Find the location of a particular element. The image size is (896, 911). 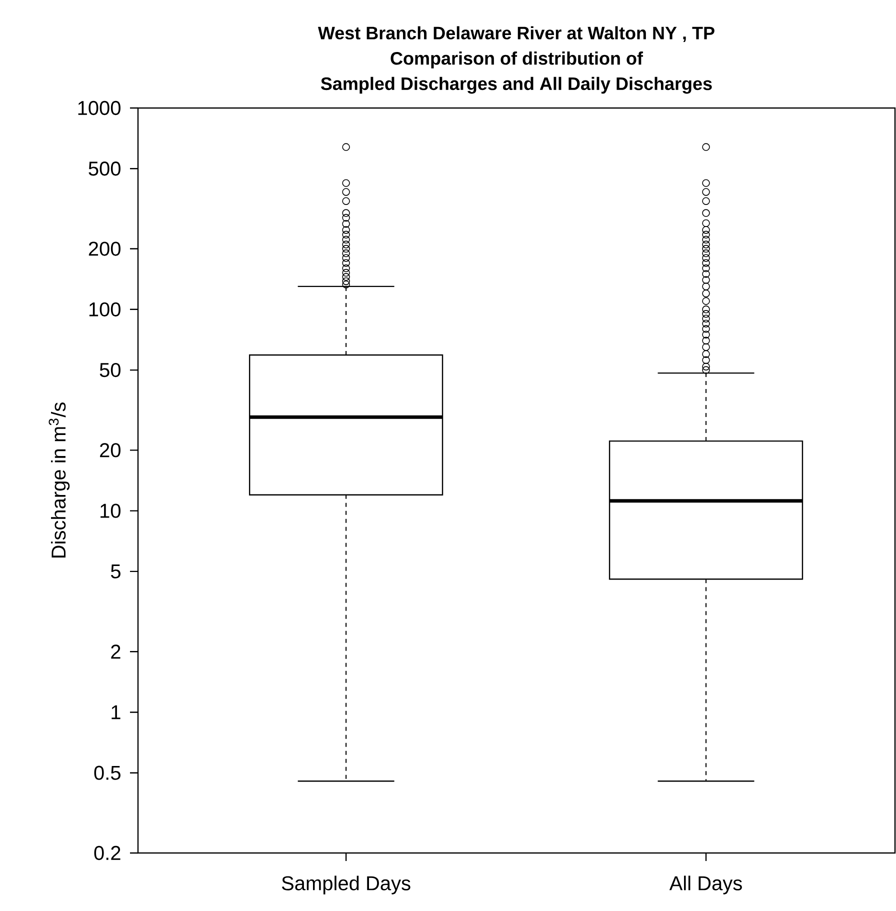

y-tick-label: 100 is located at coordinates (104, 309).